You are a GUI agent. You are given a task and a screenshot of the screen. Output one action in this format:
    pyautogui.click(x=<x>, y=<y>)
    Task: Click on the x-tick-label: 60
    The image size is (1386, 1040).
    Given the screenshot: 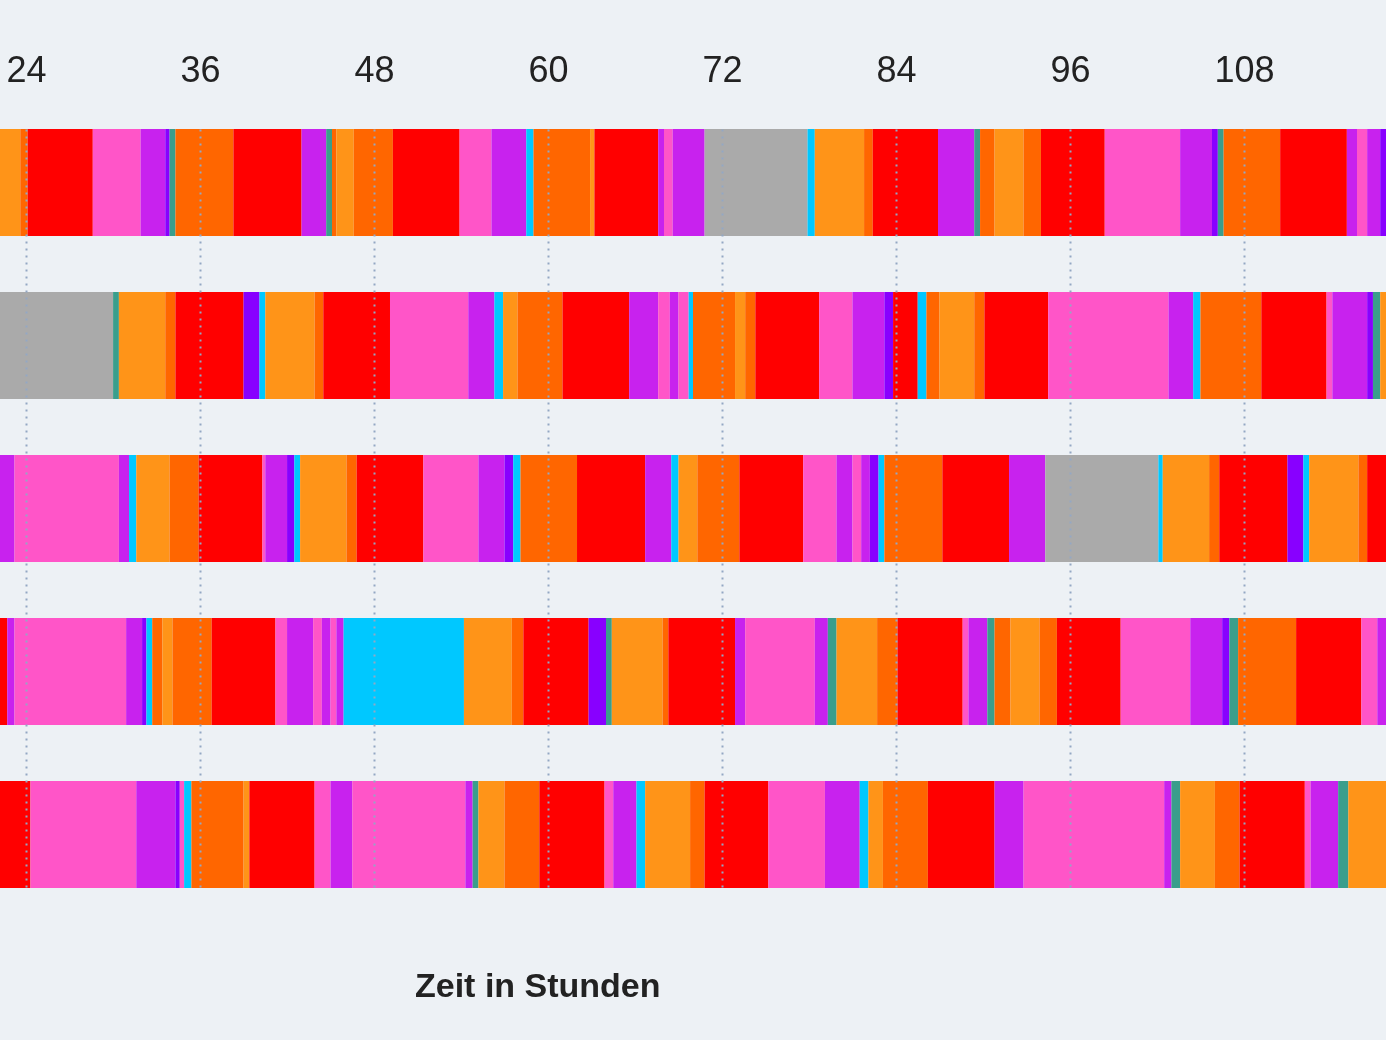 What is the action you would take?
    pyautogui.click(x=548, y=69)
    